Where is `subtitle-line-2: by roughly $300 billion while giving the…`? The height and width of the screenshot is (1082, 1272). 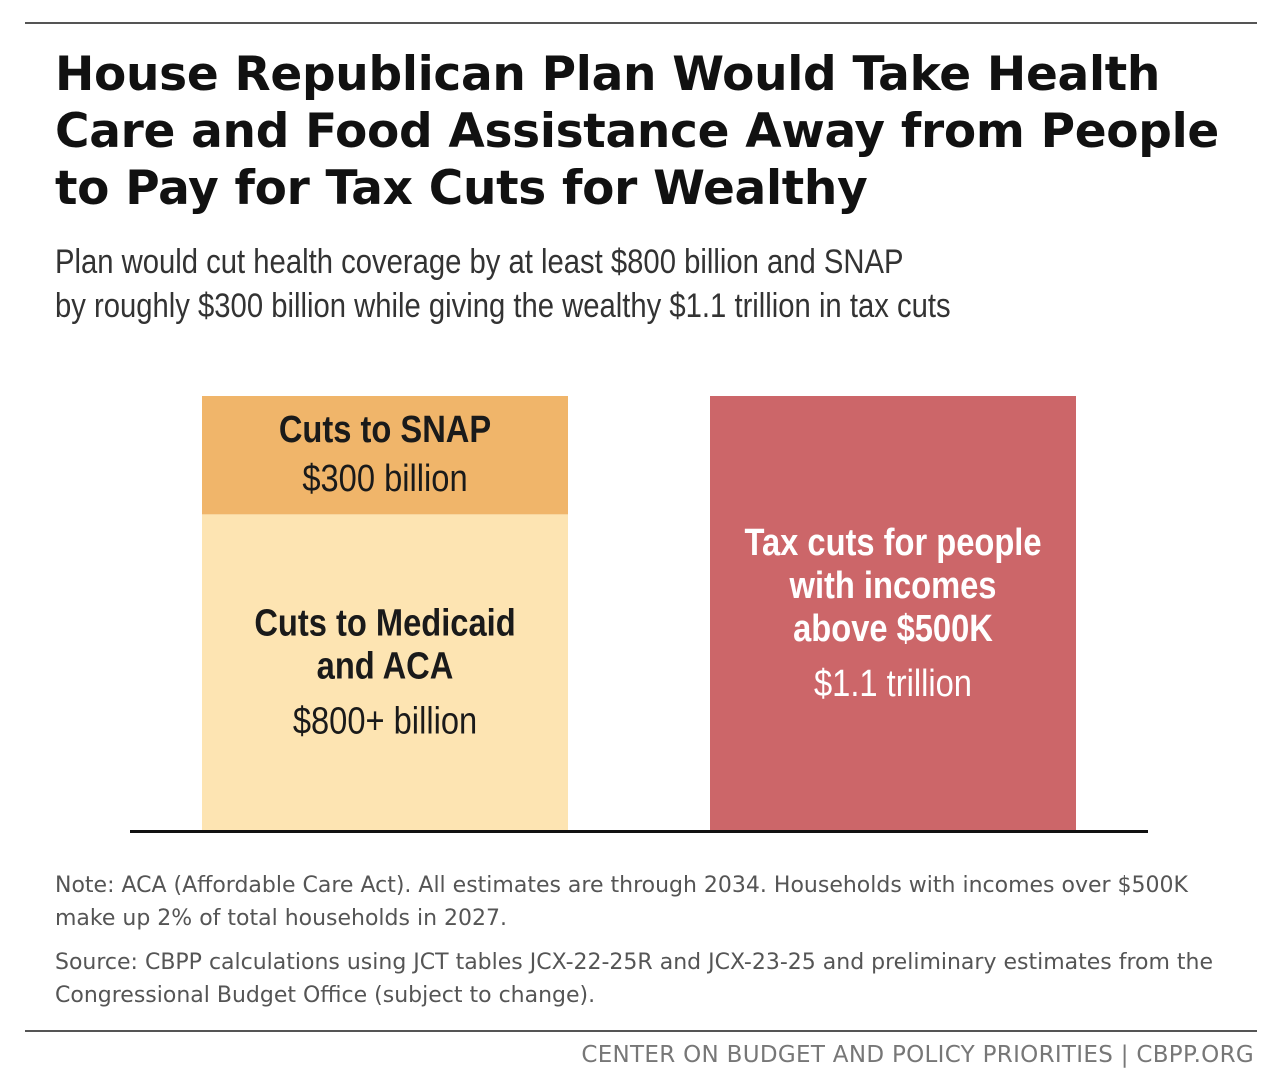 subtitle-line-2: by roughly $300 billion while giving the… is located at coordinates (503, 306).